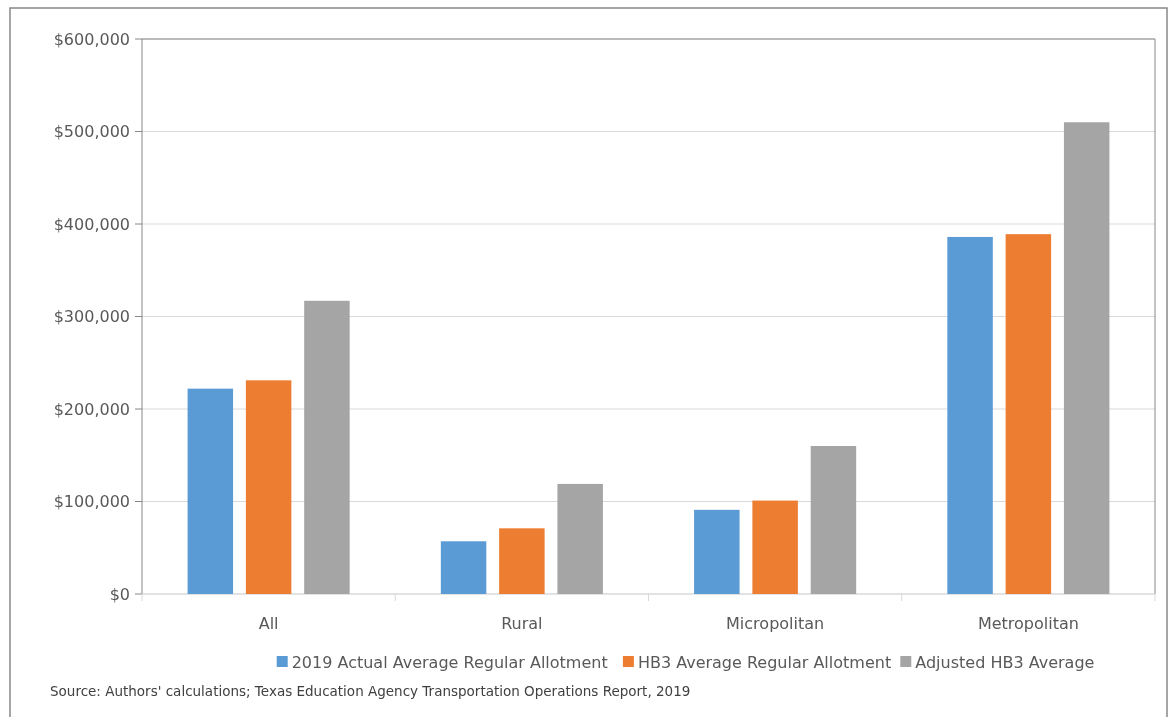 The width and height of the screenshot is (1169, 717). I want to click on x-tick-label: Micropolitan, so click(775, 623).